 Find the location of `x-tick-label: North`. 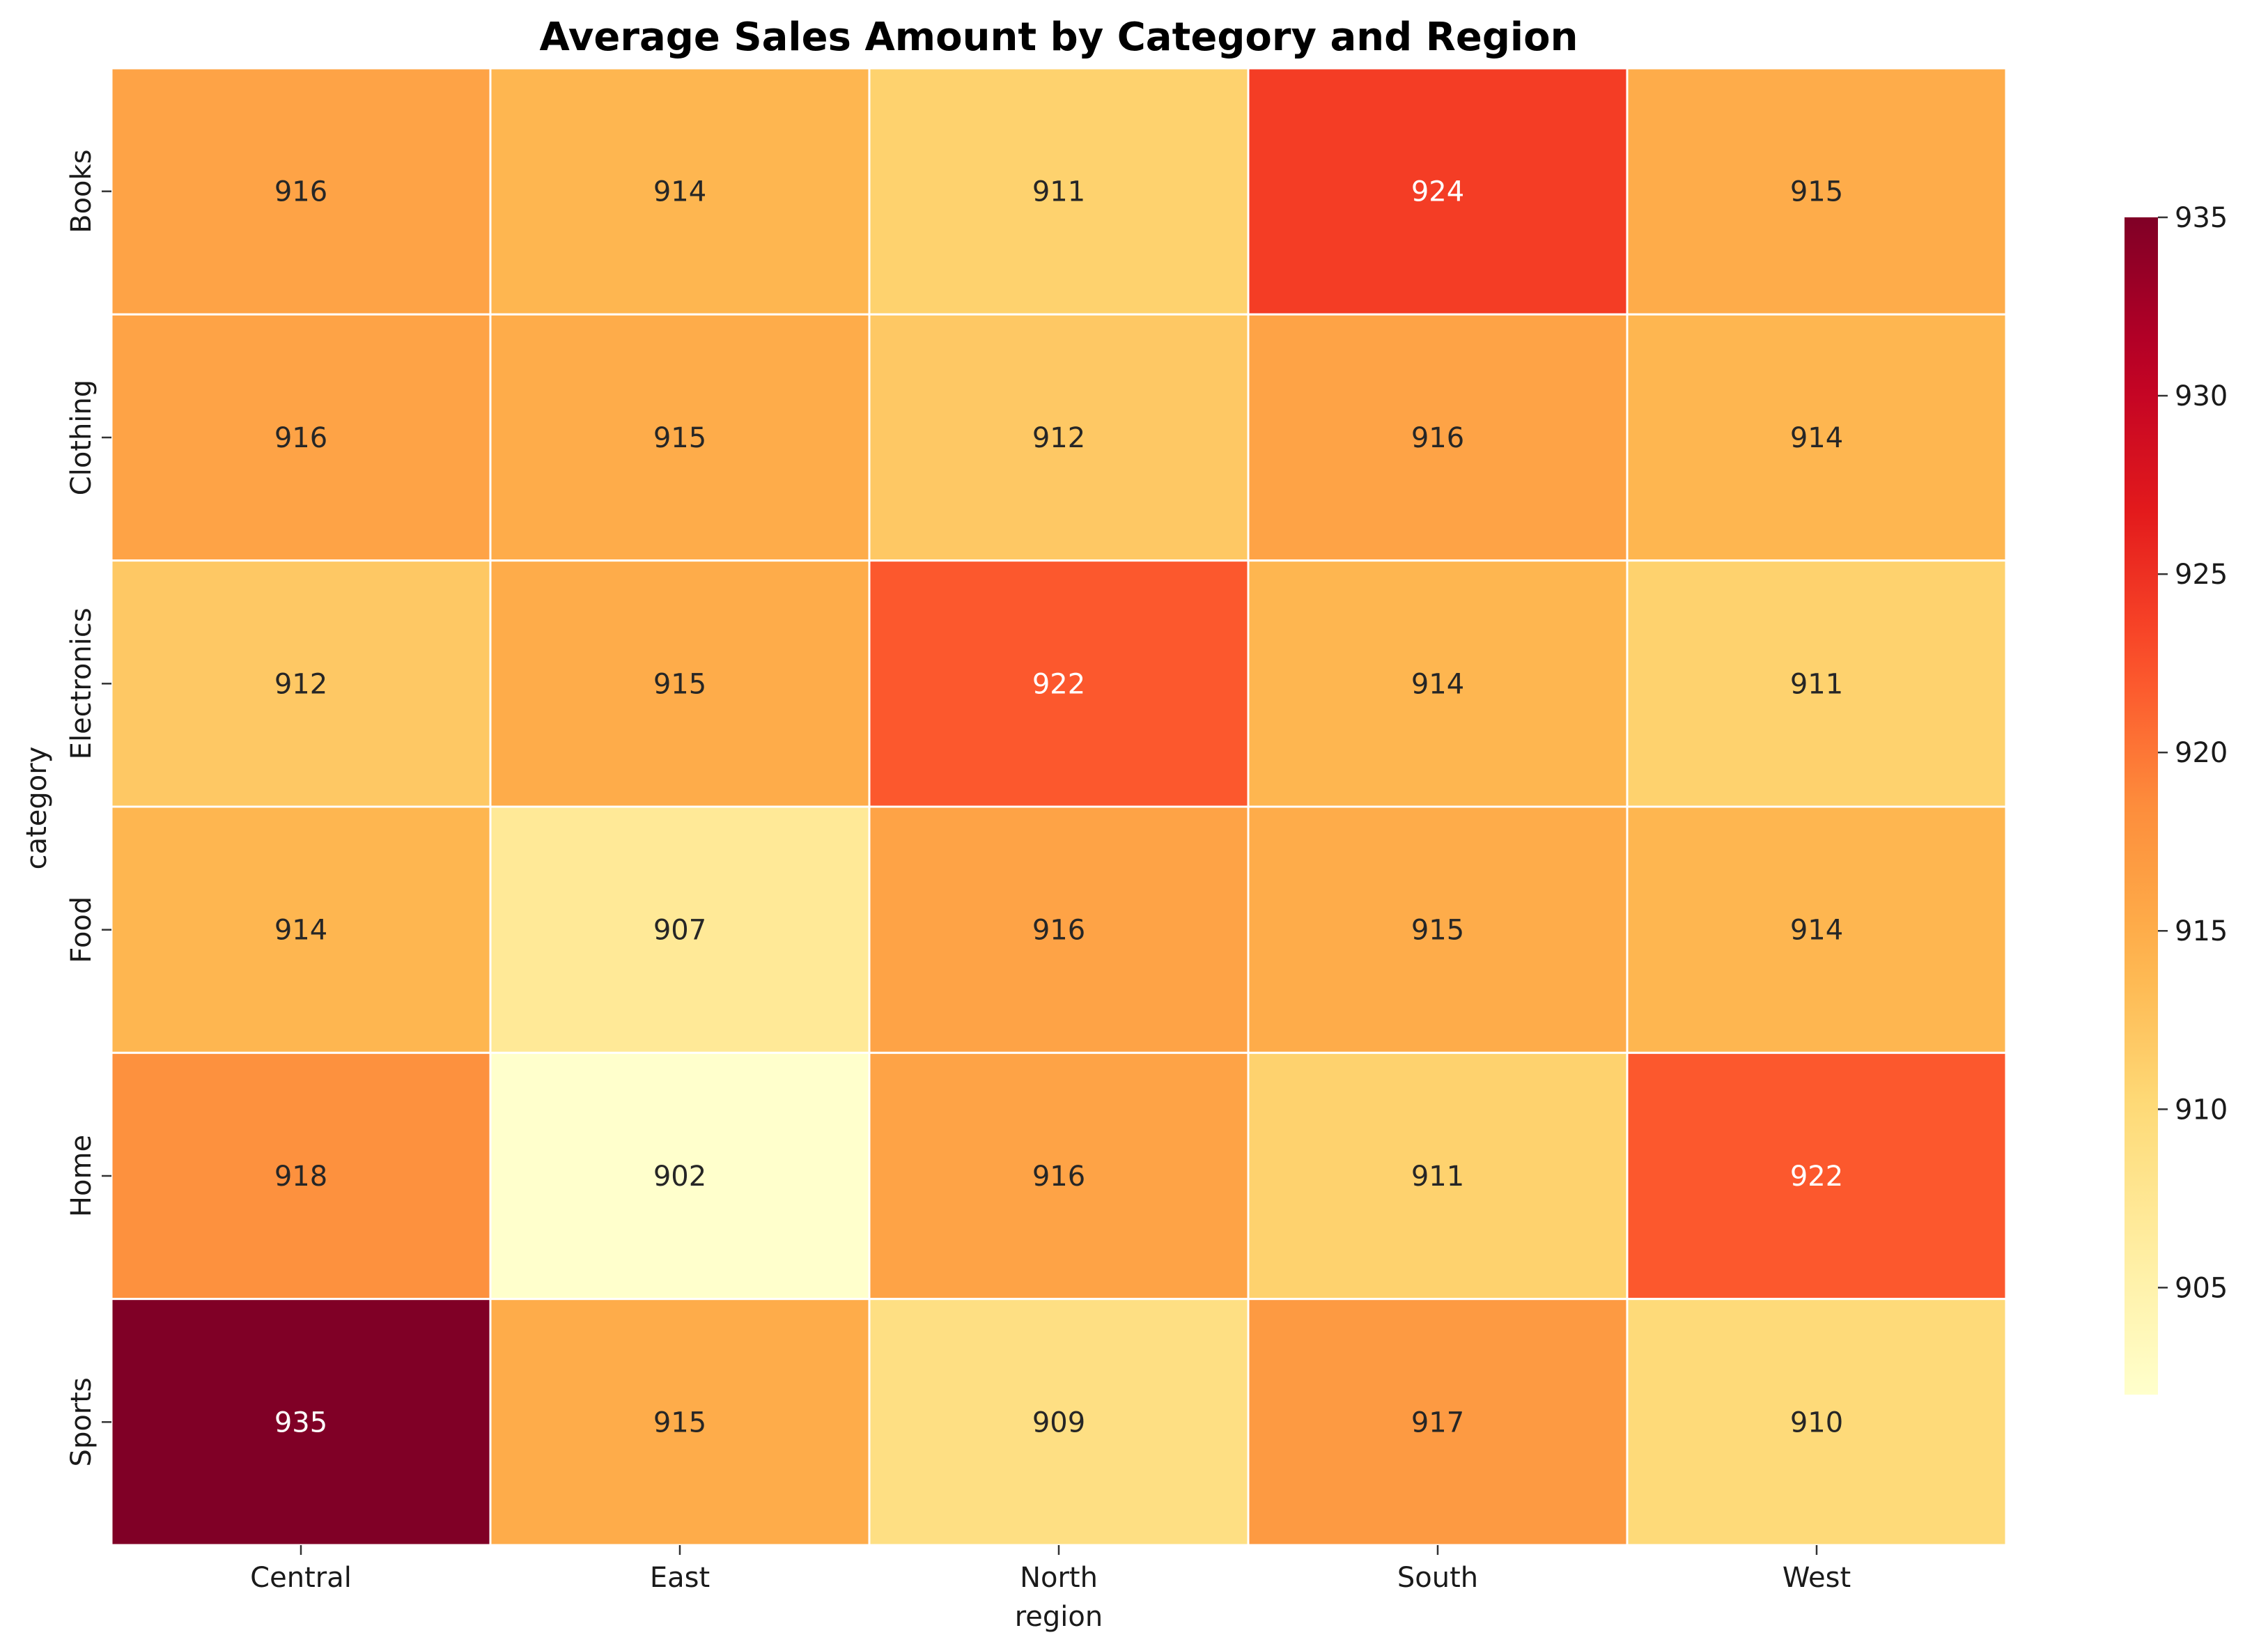

x-tick-label: North is located at coordinates (1059, 1578).